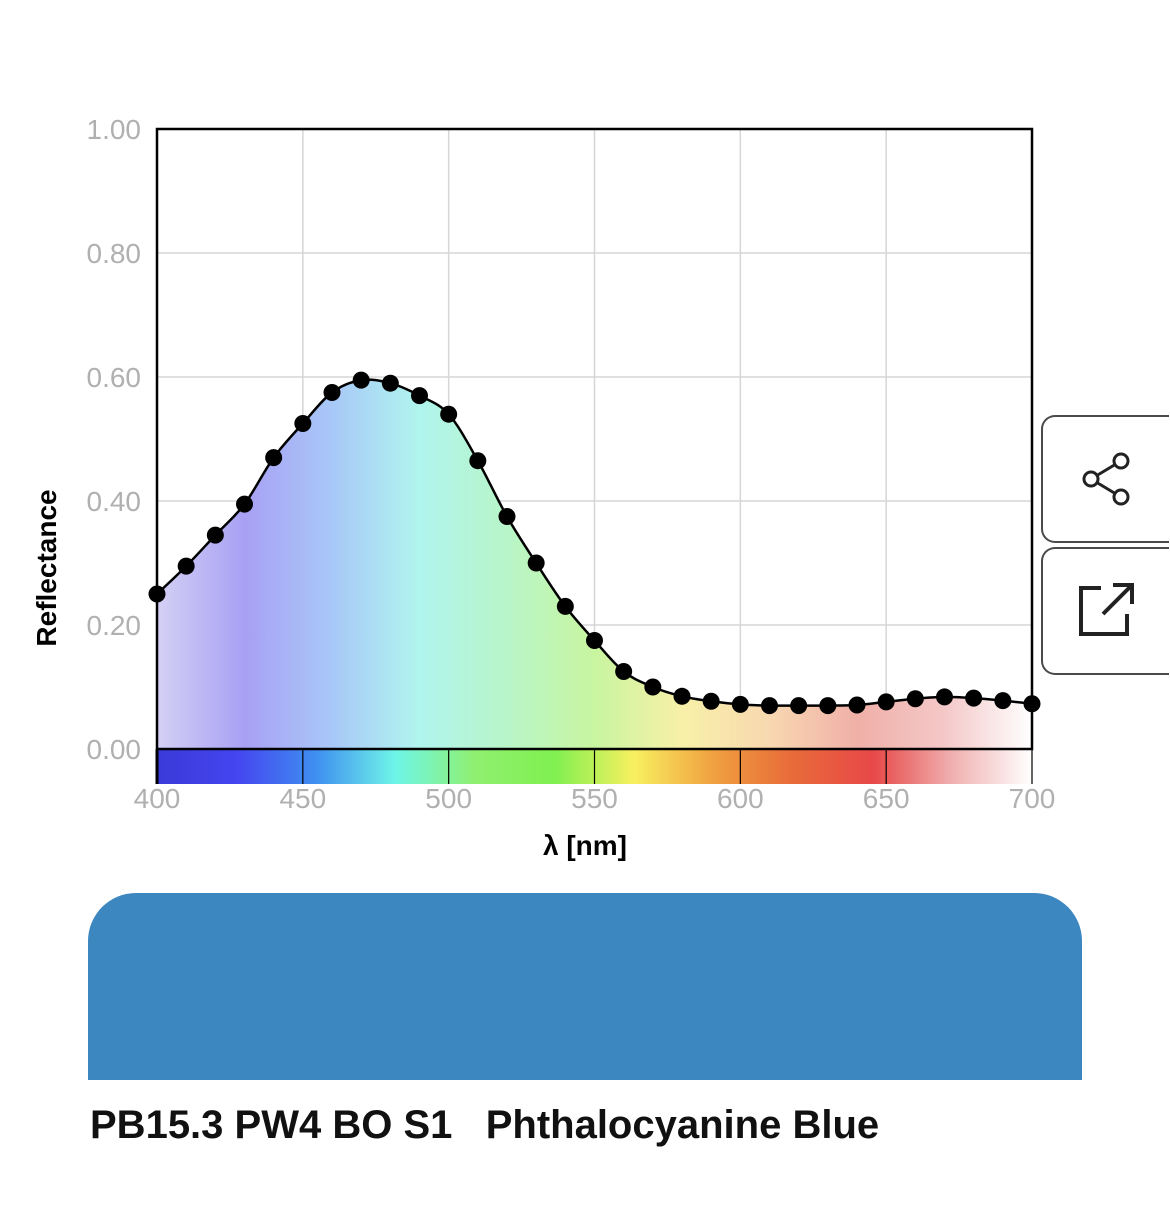  I want to click on y-tick-label: 0.40, so click(114, 501).